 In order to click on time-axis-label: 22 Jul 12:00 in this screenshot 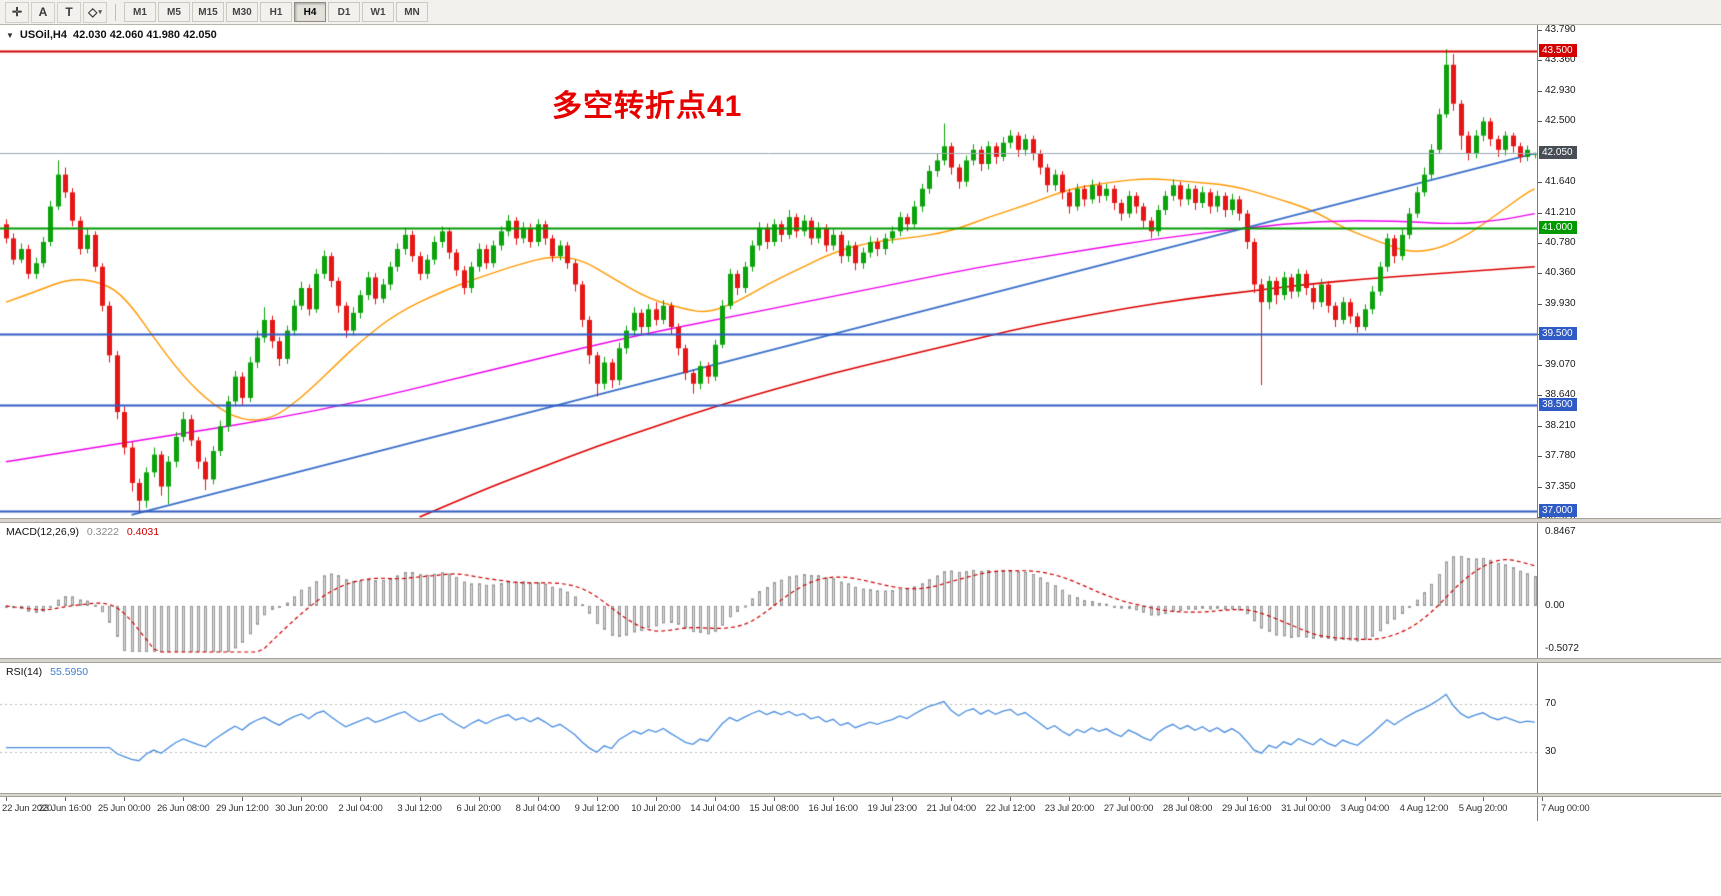, I will do `click(1010, 808)`.